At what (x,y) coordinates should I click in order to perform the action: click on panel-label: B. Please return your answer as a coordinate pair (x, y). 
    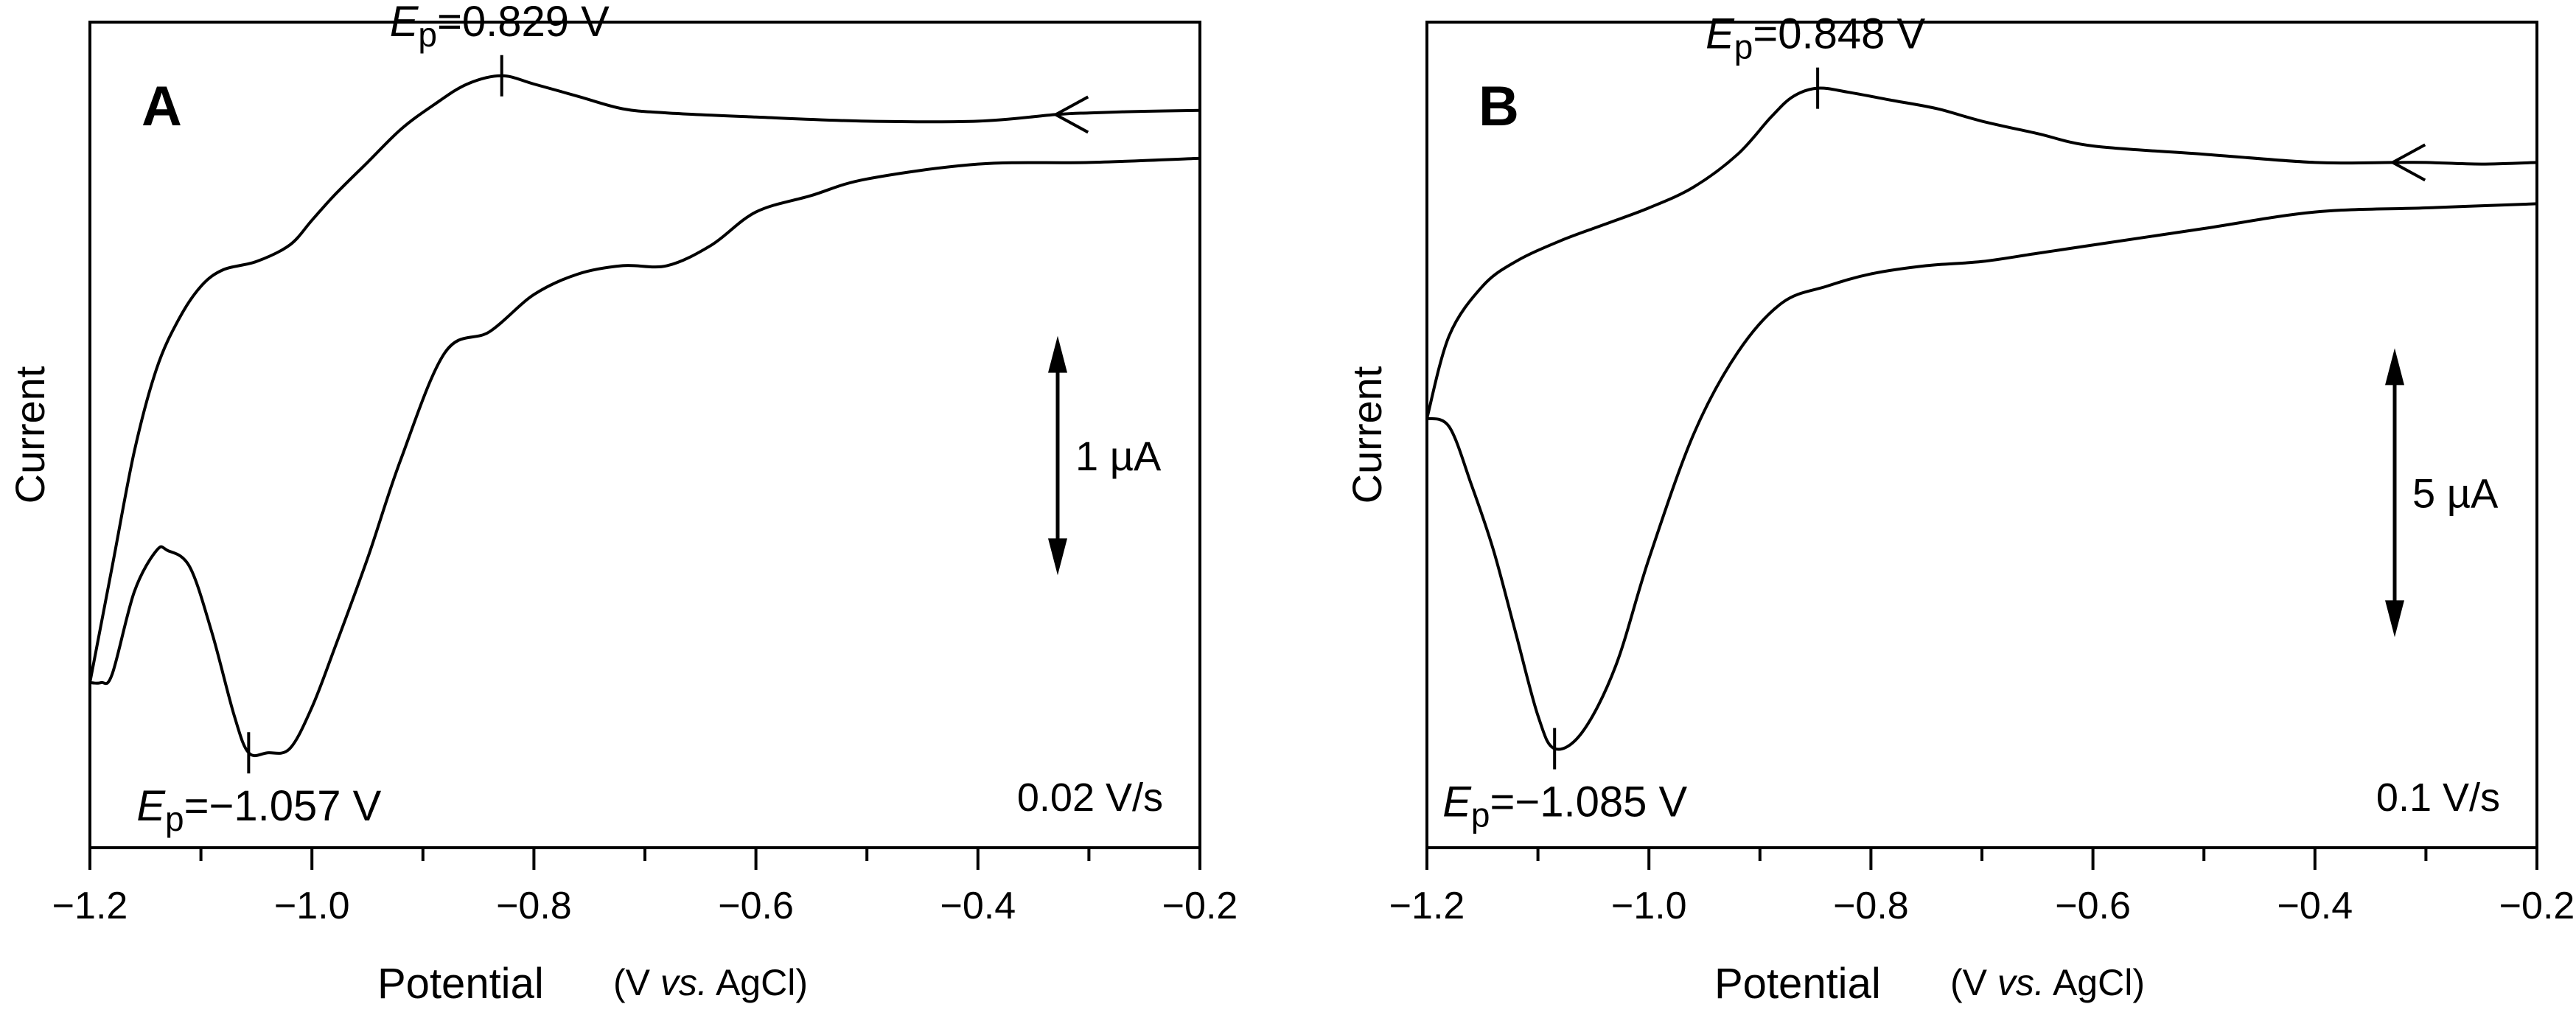
    Looking at the image, I should click on (1499, 106).